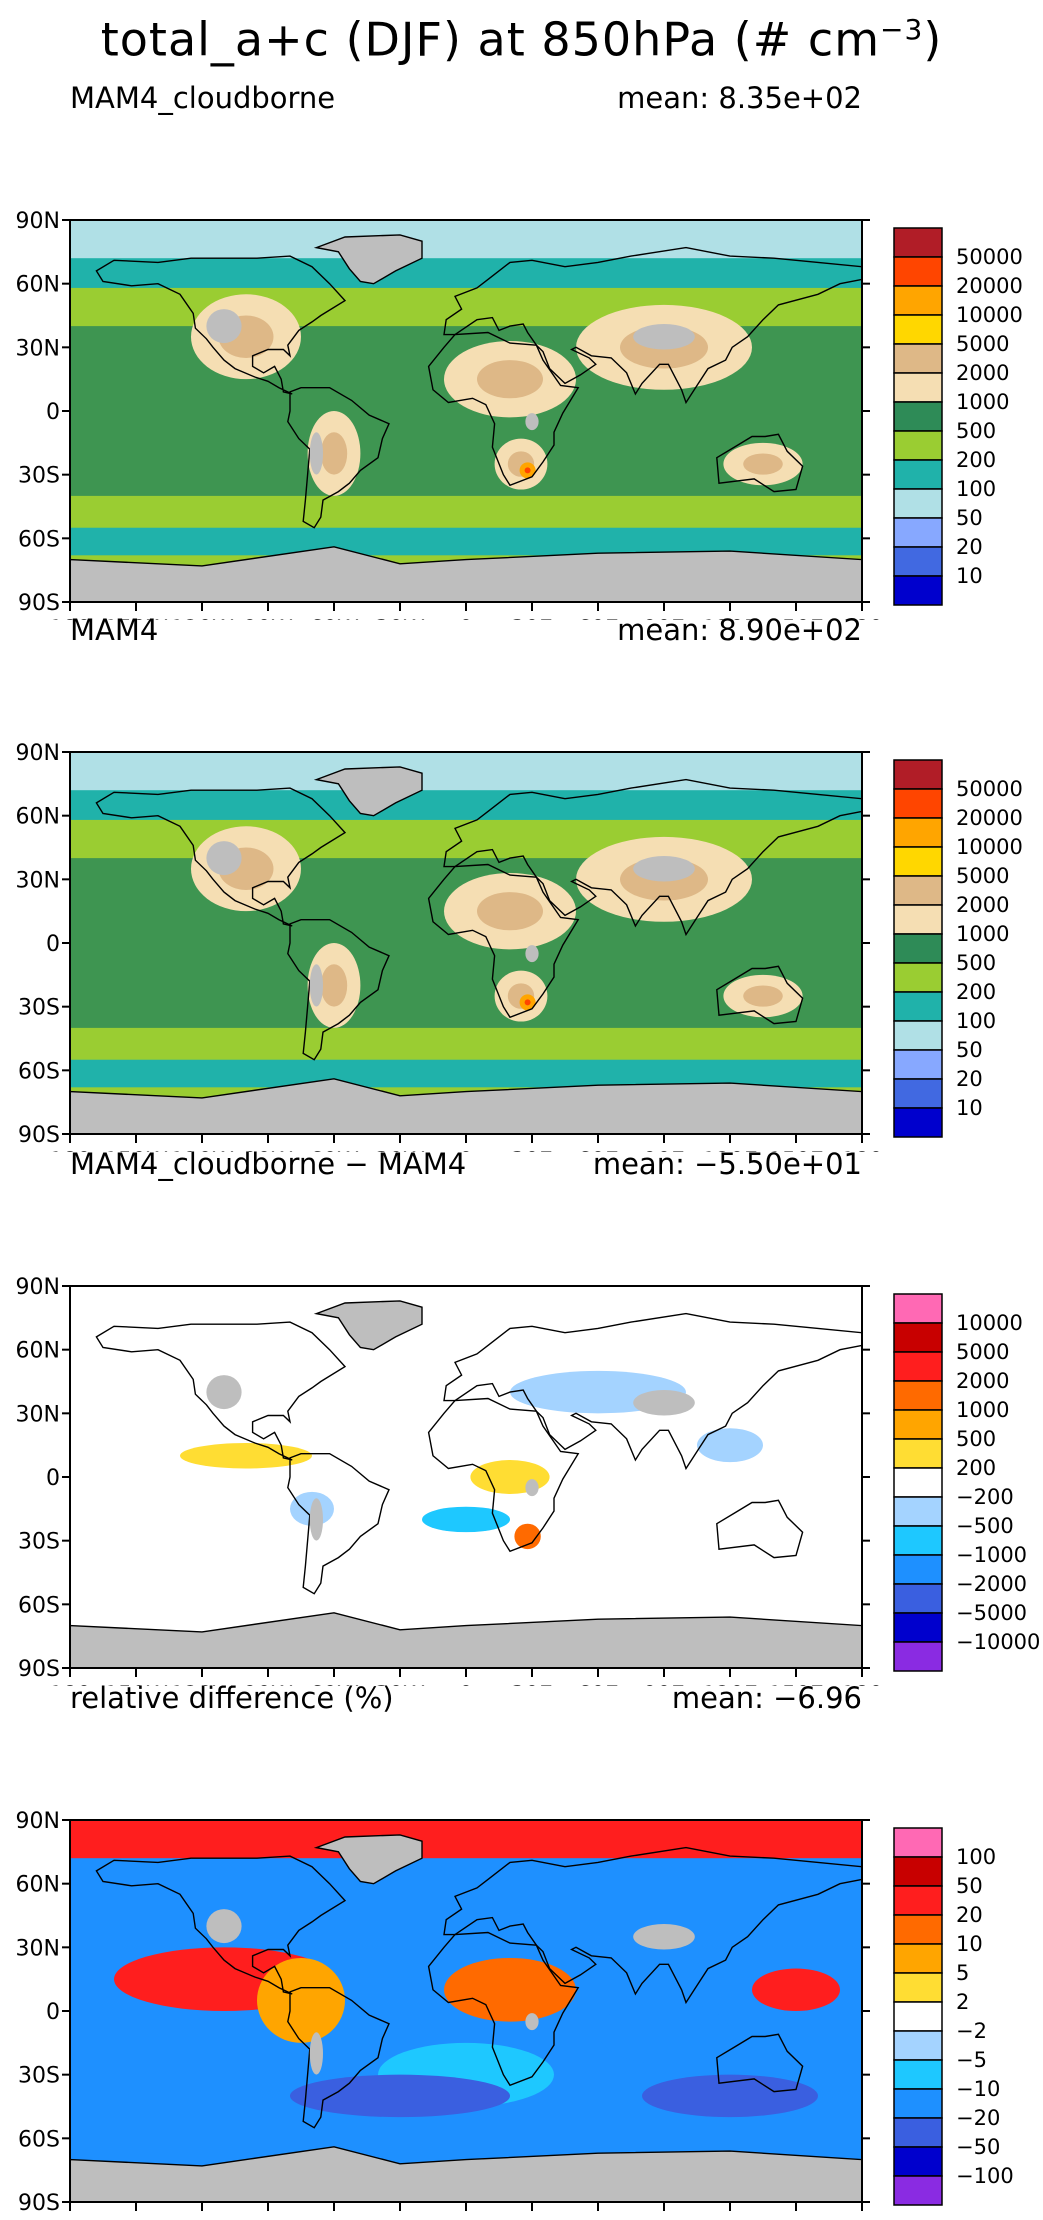 The width and height of the screenshot is (1043, 2220). What do you see at coordinates (976, 431) in the screenshot?
I see `colorbar-label: 500` at bounding box center [976, 431].